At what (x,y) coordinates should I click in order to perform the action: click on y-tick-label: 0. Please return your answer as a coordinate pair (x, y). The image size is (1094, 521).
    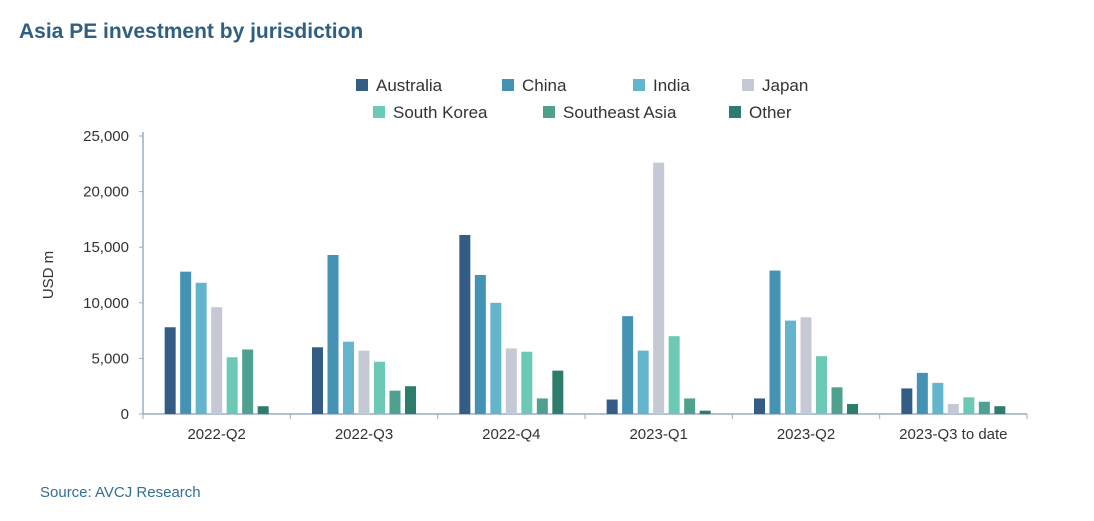
    Looking at the image, I should click on (125, 414).